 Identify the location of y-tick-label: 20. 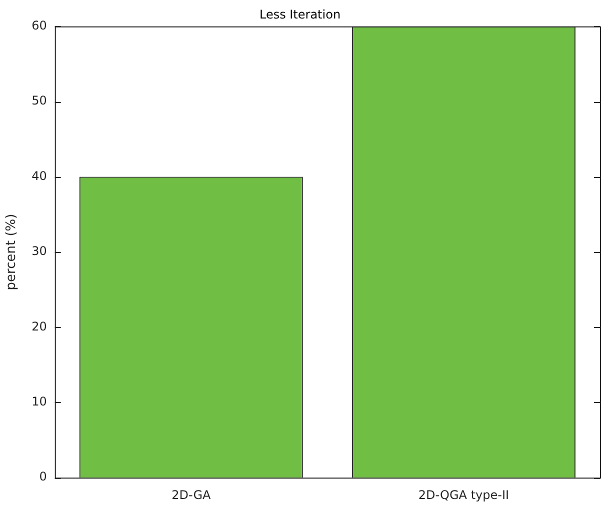
(39, 326).